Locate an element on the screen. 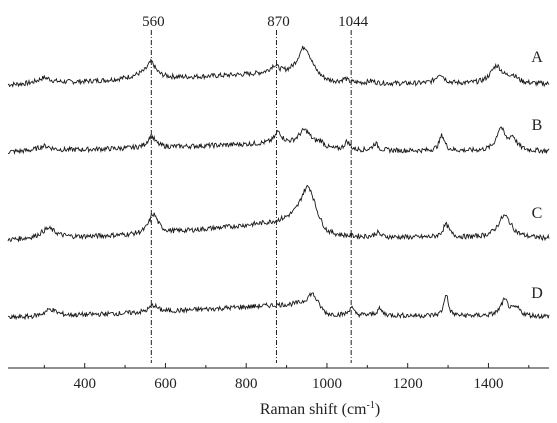  series-label-a: A is located at coordinates (537, 57).